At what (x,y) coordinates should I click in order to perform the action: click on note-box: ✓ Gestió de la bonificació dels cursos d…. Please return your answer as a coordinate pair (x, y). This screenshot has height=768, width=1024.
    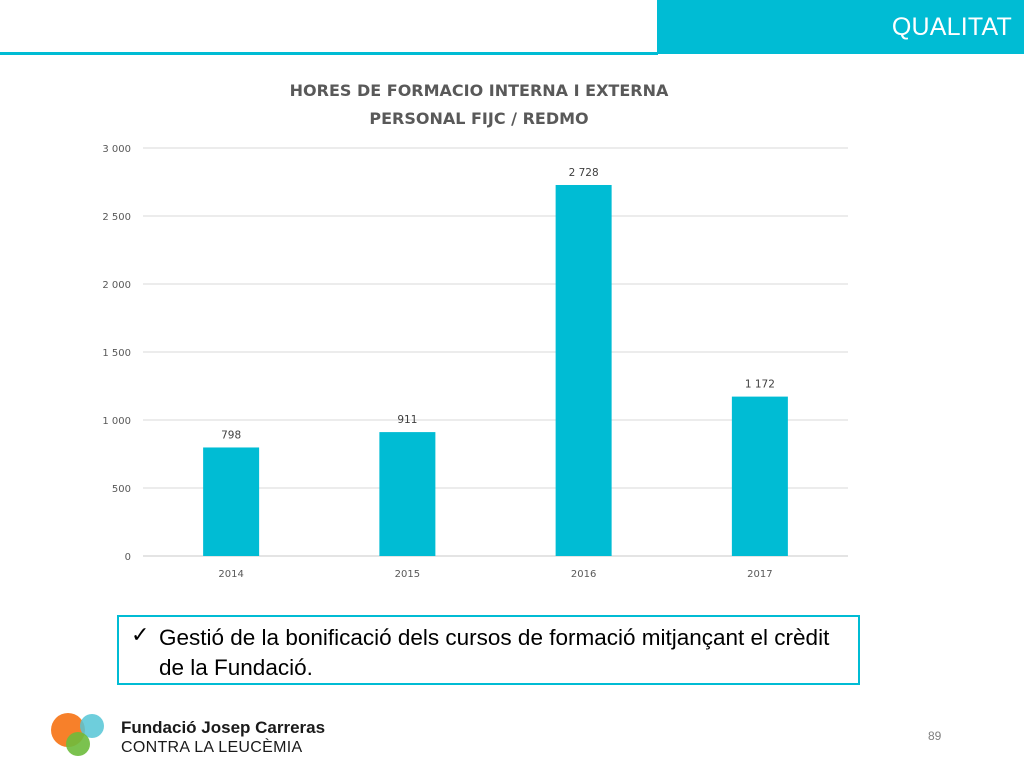
    Looking at the image, I should click on (488, 650).